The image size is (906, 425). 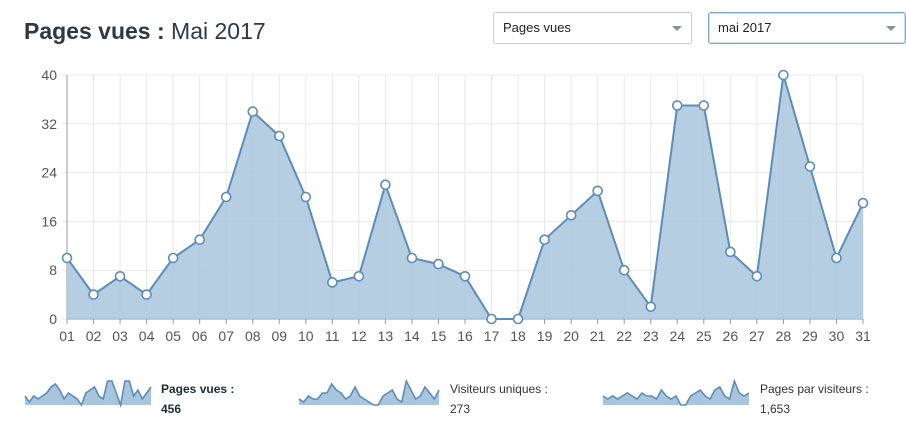 I want to click on x-tick-label: 17, so click(x=492, y=336).